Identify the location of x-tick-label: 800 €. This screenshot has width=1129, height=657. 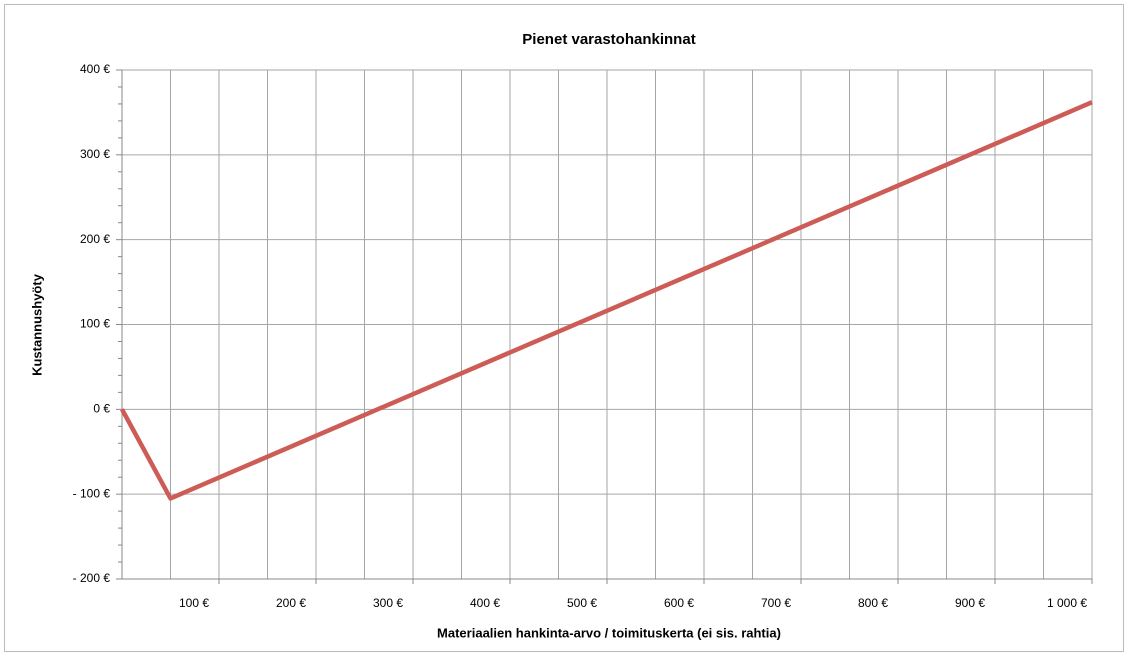
(873, 603).